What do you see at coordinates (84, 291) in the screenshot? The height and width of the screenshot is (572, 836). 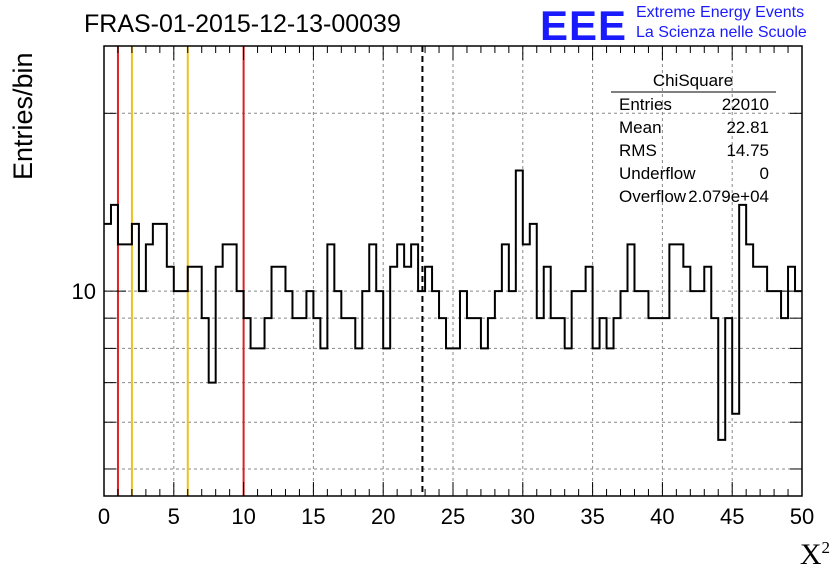 I see `y-tick-label: 10` at bounding box center [84, 291].